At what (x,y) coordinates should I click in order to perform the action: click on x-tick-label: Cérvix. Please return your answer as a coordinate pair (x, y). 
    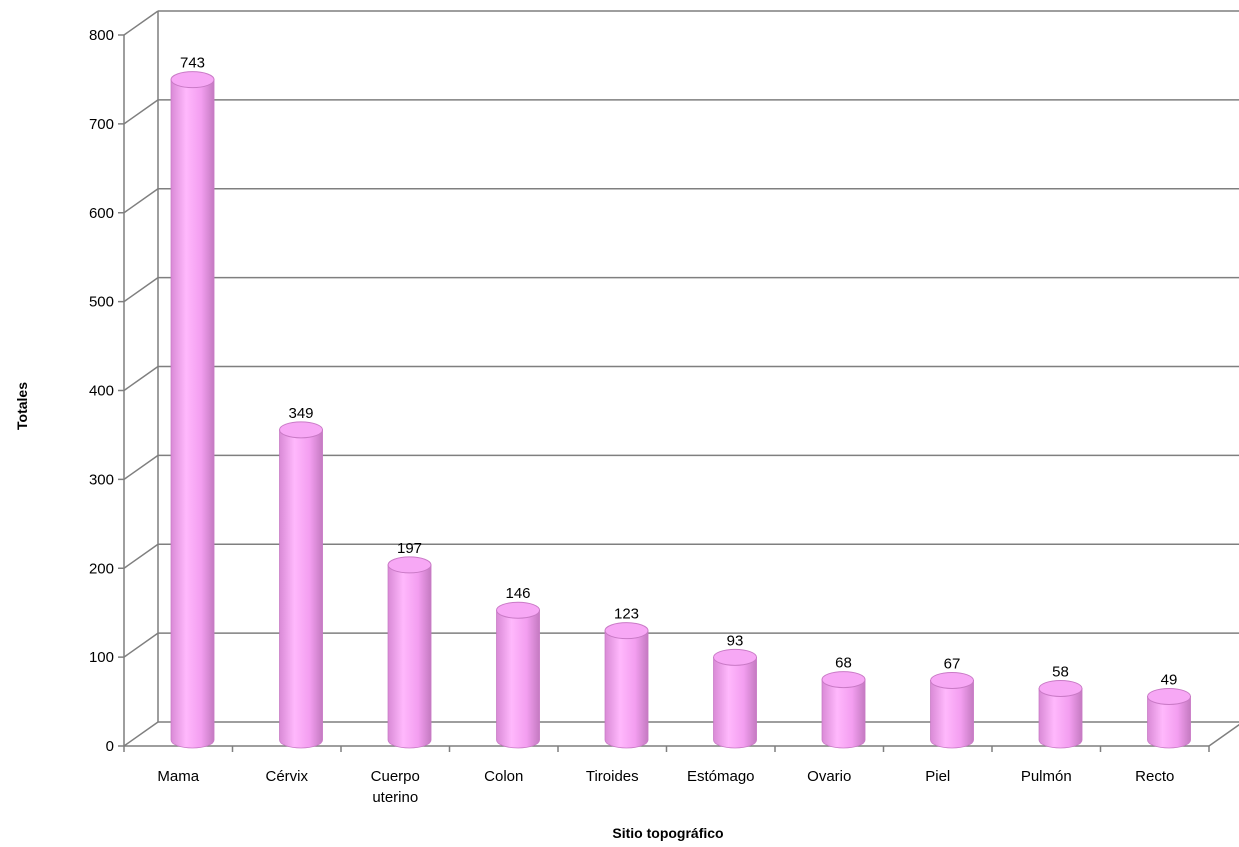
    Looking at the image, I should click on (286, 776).